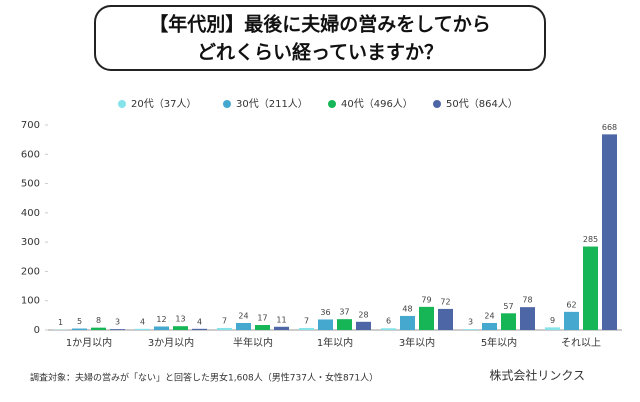  I want to click on x-tick-label: 半年以内, so click(253, 342).